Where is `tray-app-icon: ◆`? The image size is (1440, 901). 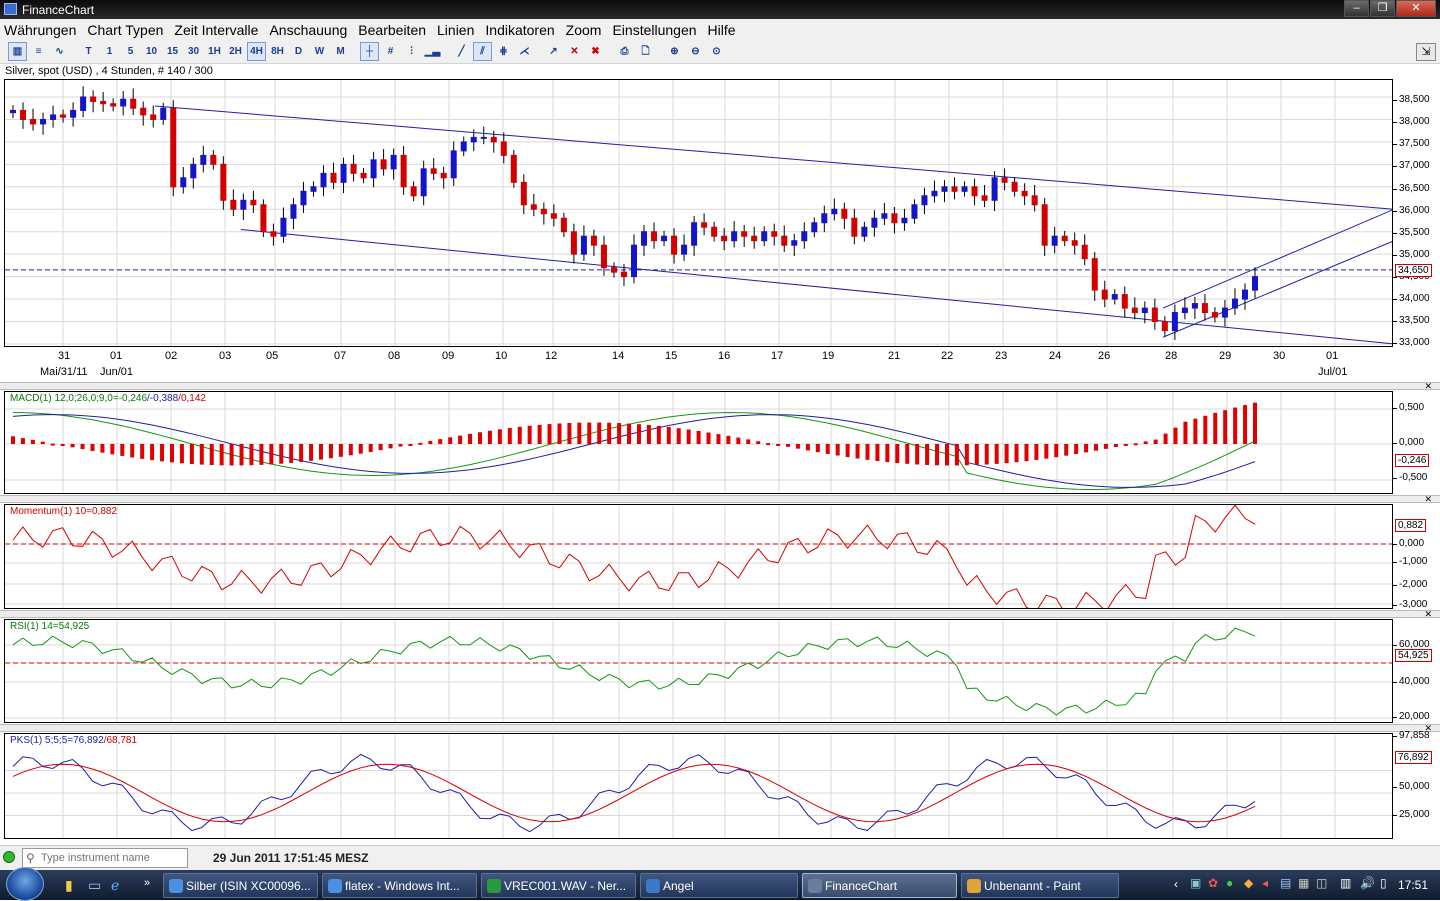
tray-app-icon: ◆ is located at coordinates (1249, 883).